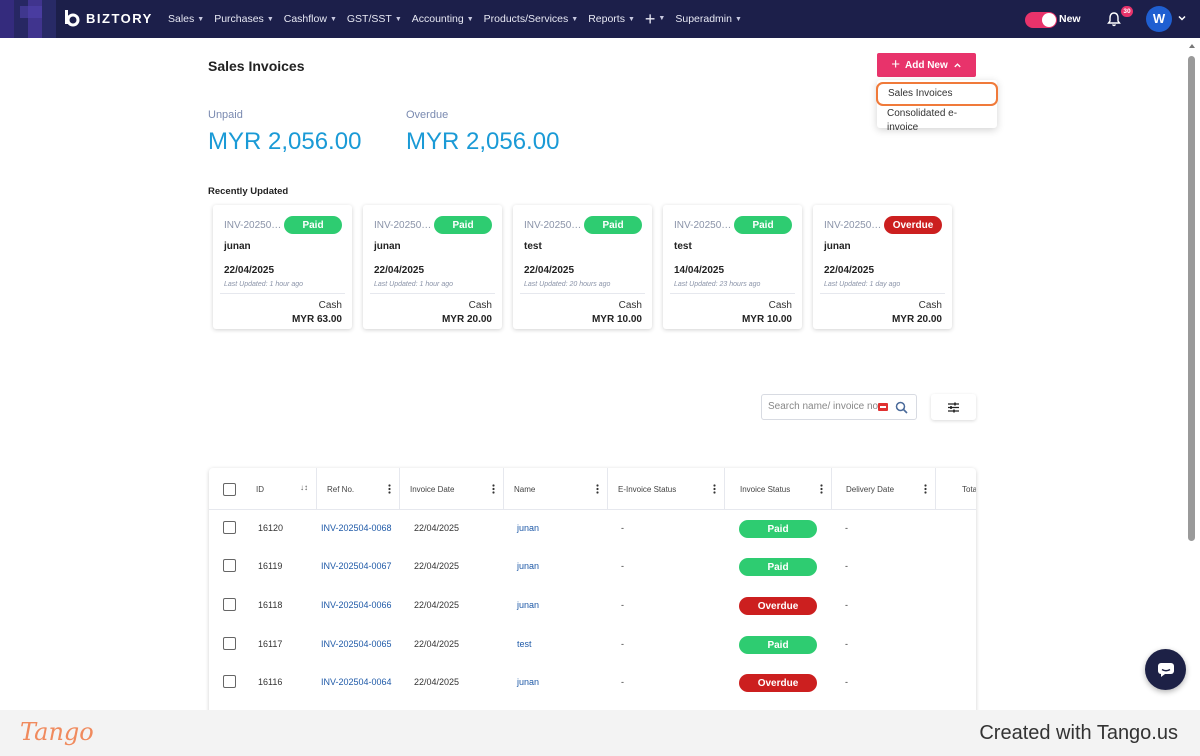 This screenshot has width=1200, height=756. I want to click on page-scrollbar-thumb, so click(1191, 298).